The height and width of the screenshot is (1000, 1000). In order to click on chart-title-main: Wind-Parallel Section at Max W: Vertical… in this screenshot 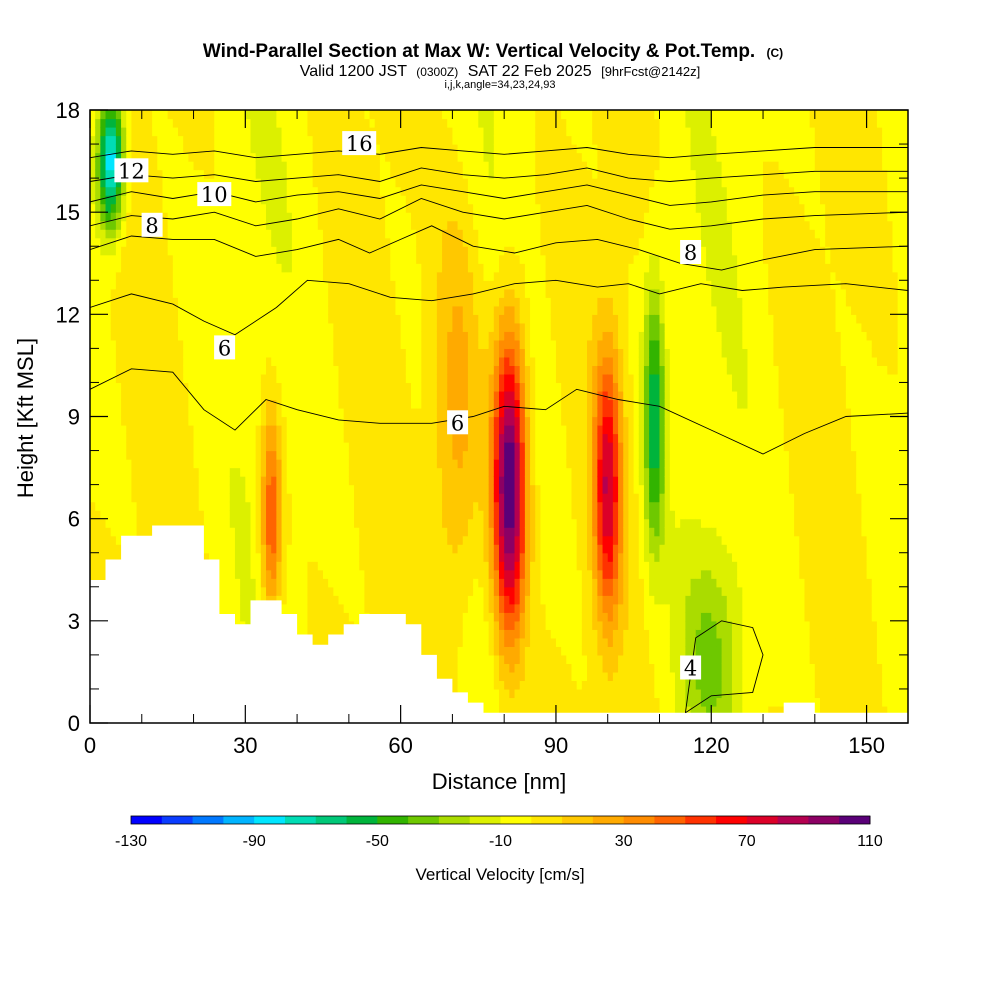, I will do `click(479, 51)`.